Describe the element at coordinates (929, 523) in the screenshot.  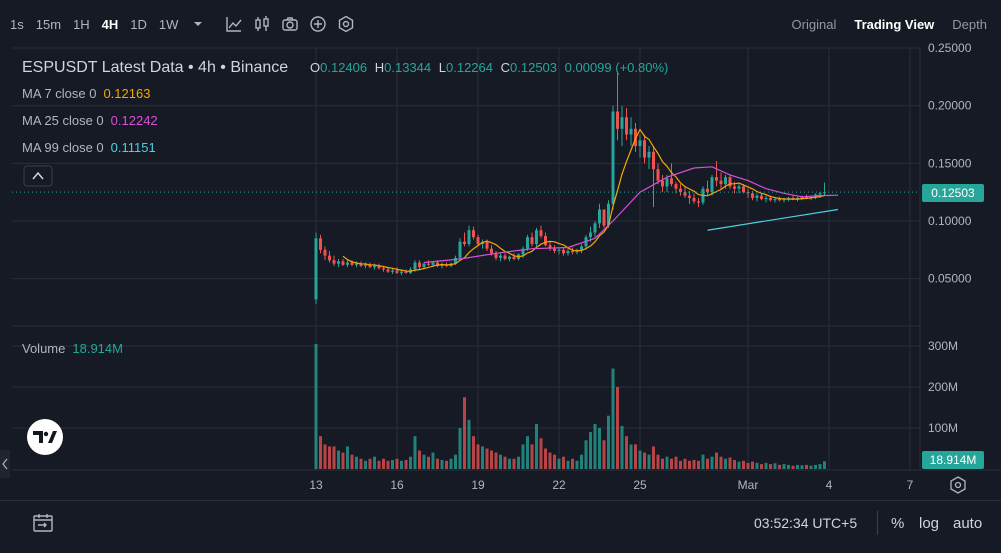
I see `log-toggle: log` at that location.